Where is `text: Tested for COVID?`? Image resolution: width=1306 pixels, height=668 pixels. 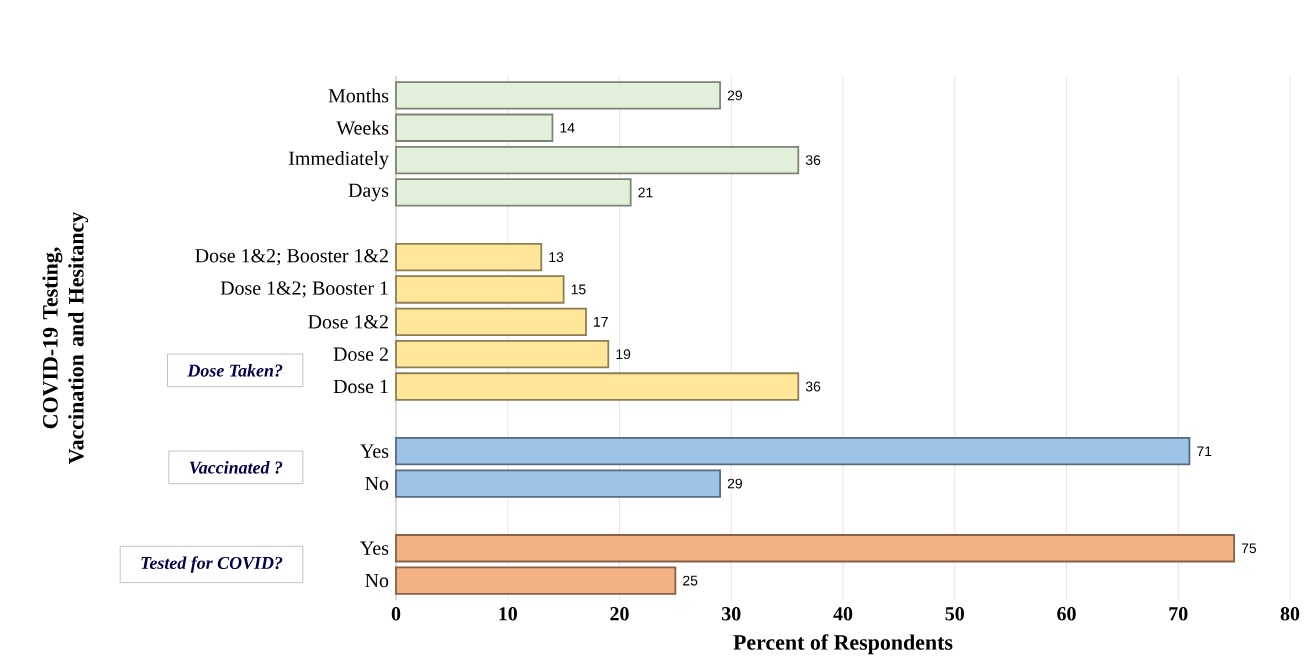
text: Tested for COVID? is located at coordinates (212, 564).